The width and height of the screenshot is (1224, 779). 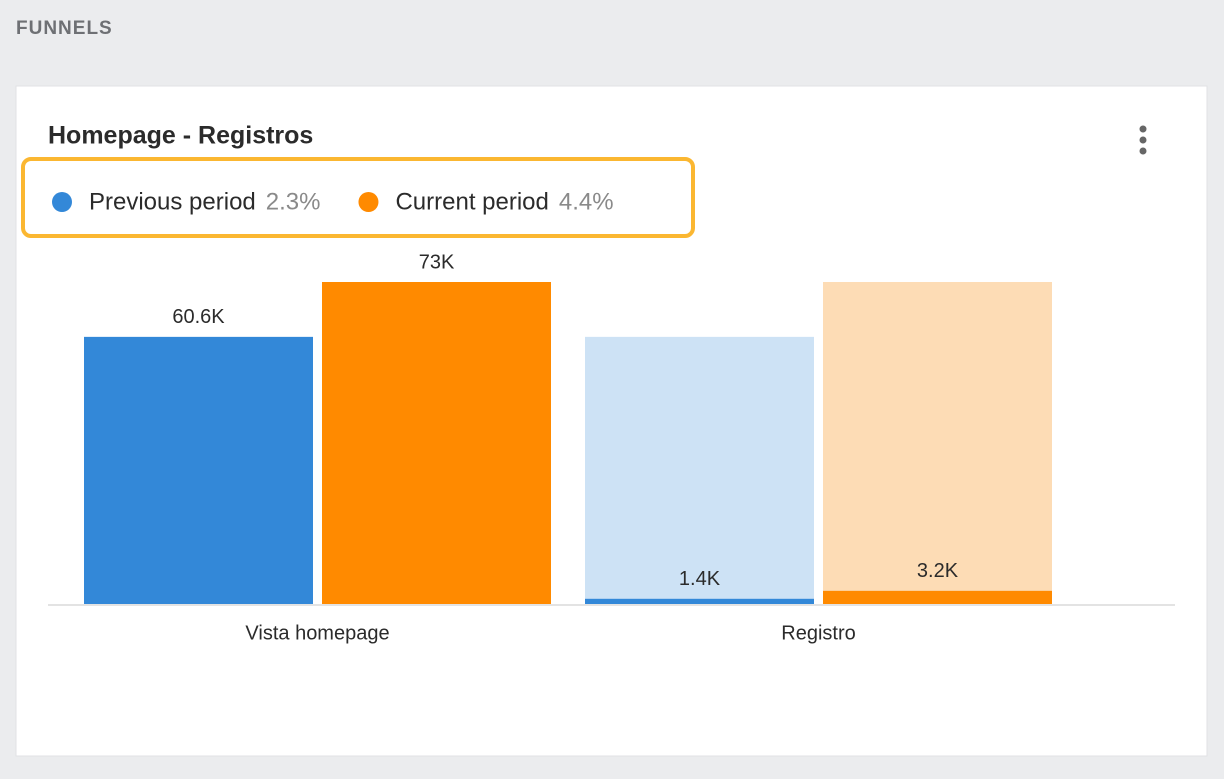 I want to click on legend-item: Previous period 2.3%, so click(x=186, y=201).